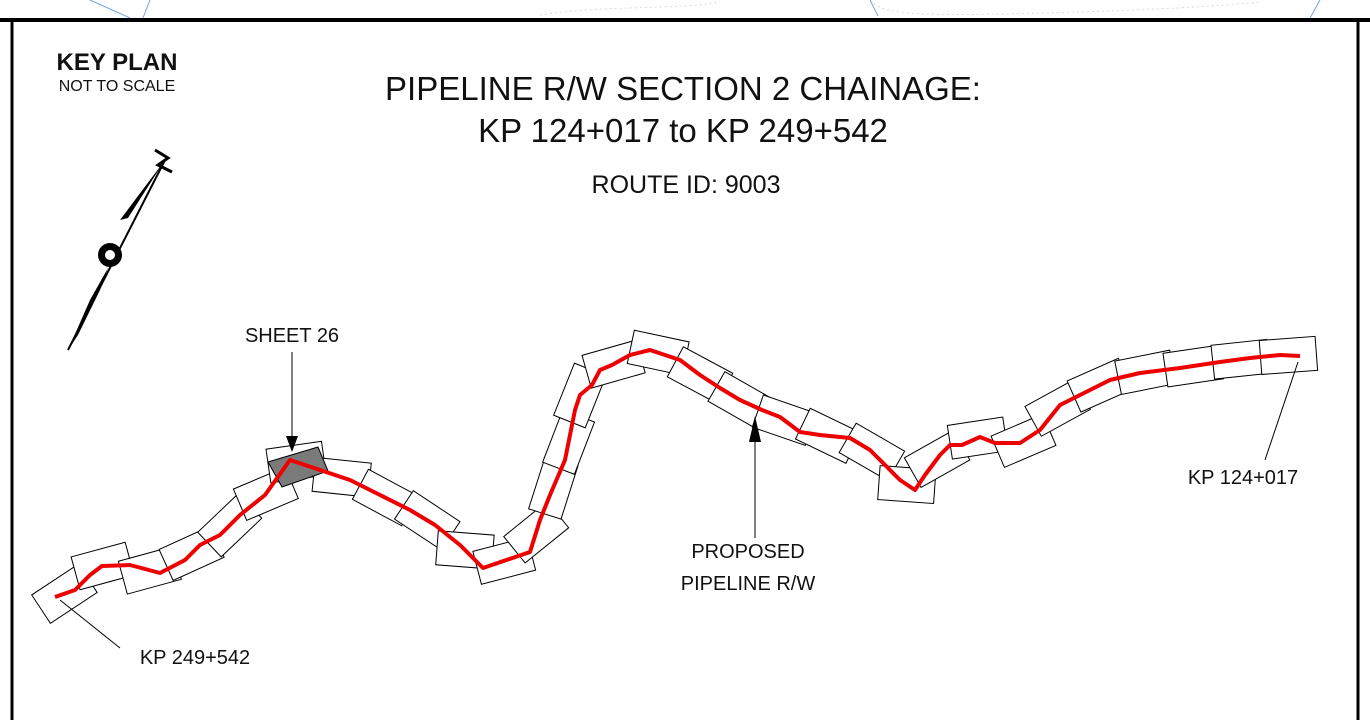 This screenshot has width=1370, height=720. I want to click on title-line2: KP 124+017 to KP 249+542, so click(683, 130).